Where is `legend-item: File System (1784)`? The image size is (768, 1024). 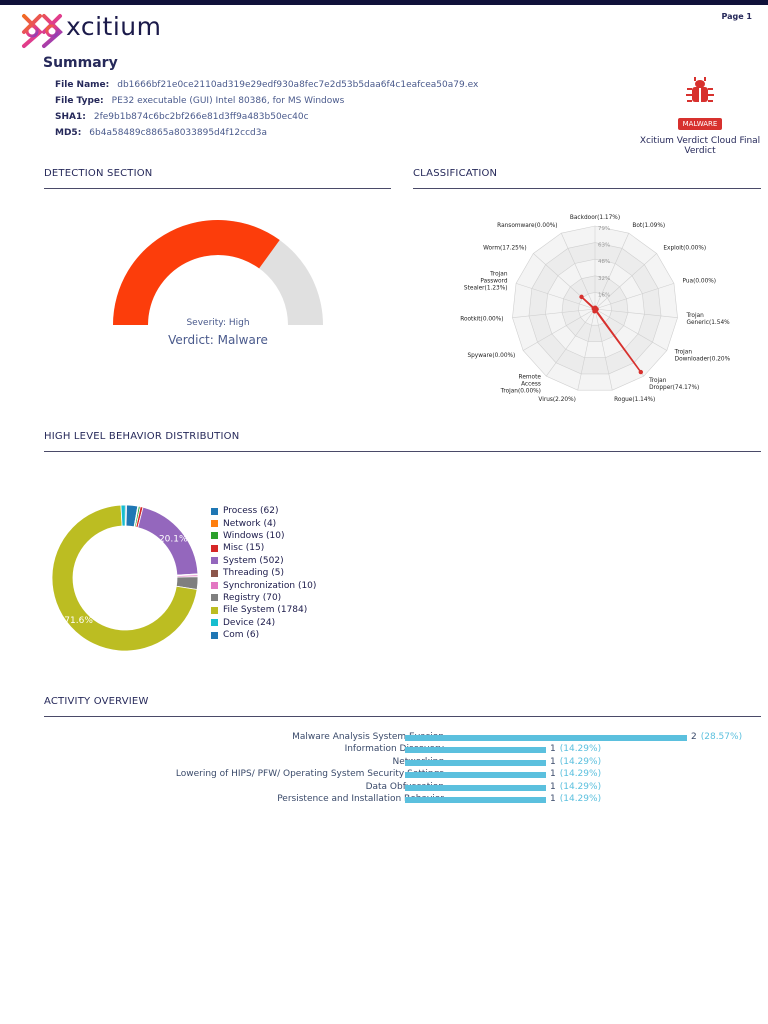
legend-item: File System (1784) is located at coordinates (263, 610).